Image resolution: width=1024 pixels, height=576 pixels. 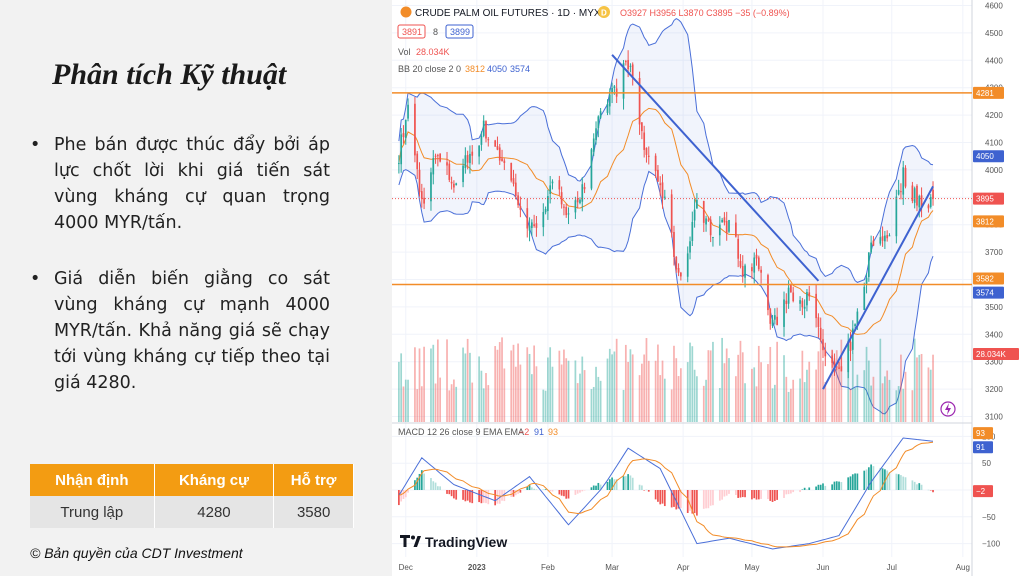 I want to click on symbol-title: CRUDE PALM OIL FUTURES · 1D · MYX, so click(x=508, y=13).